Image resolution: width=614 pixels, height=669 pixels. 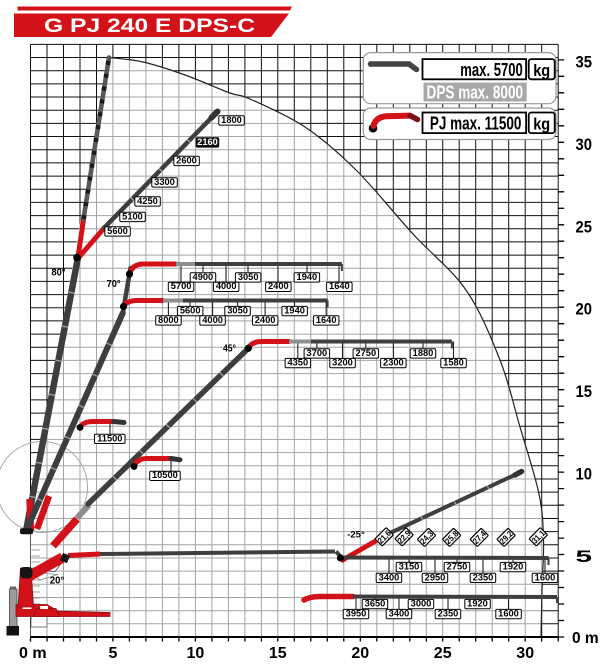 What do you see at coordinates (165, 475) in the screenshot?
I see `svg-text: 10500` at bounding box center [165, 475].